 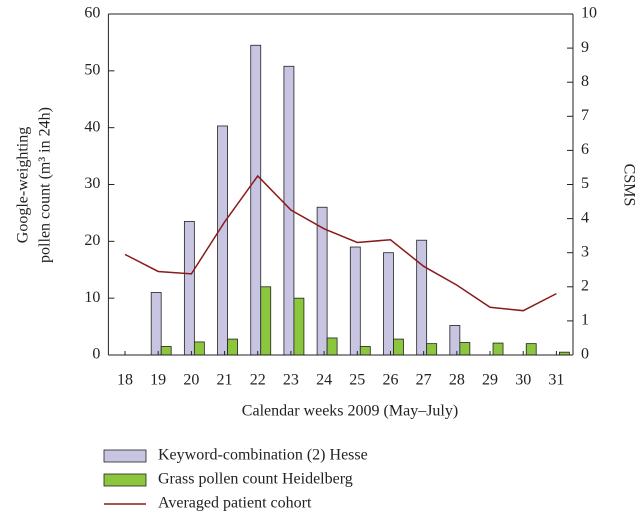 What do you see at coordinates (92, 240) in the screenshot?
I see `y-tick-label: 20` at bounding box center [92, 240].